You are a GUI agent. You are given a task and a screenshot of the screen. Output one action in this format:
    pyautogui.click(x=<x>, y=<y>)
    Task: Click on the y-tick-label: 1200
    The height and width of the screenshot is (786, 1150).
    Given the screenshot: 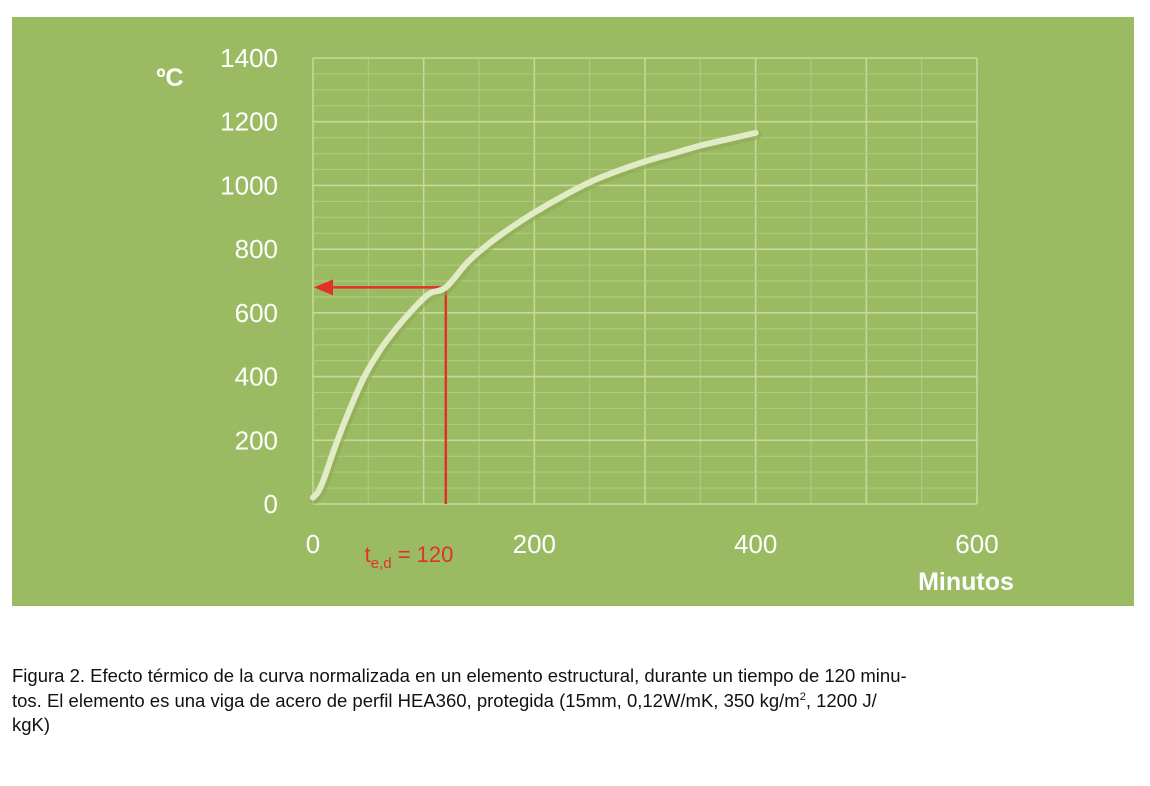 What is the action you would take?
    pyautogui.click(x=249, y=122)
    